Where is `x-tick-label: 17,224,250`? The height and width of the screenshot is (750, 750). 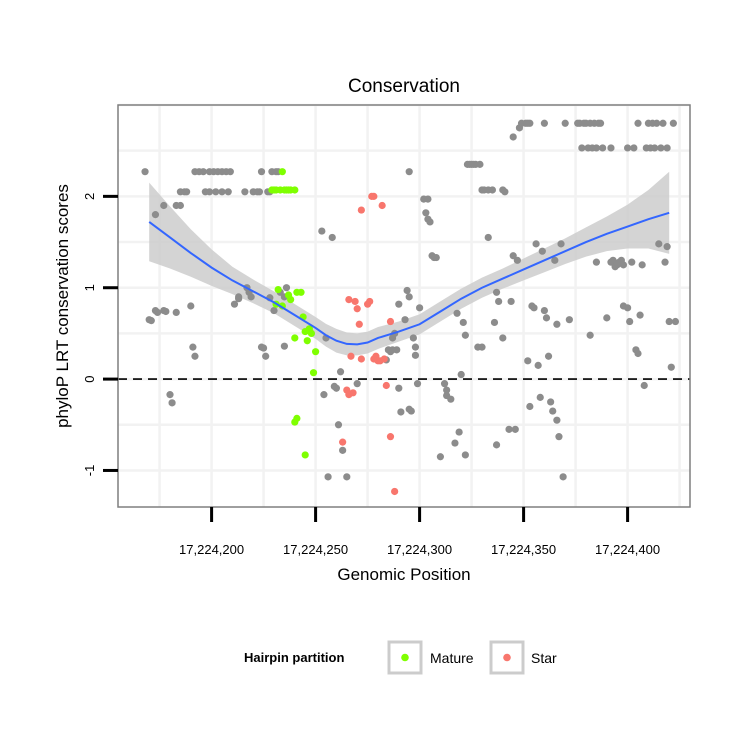 x-tick-label: 17,224,250 is located at coordinates (315, 549).